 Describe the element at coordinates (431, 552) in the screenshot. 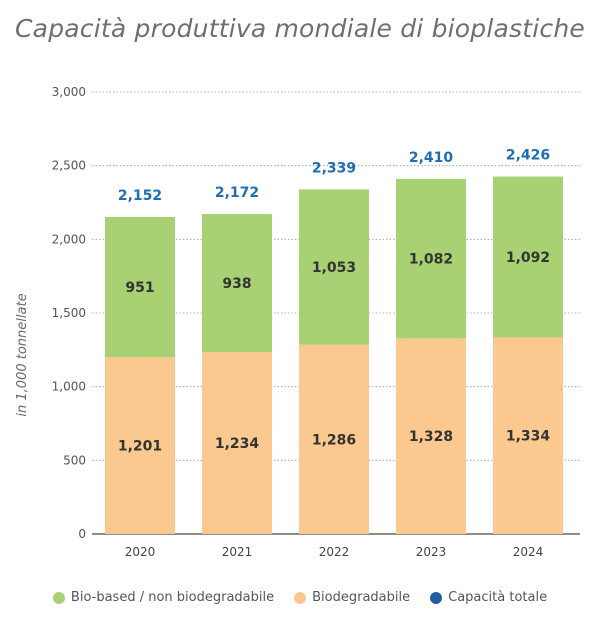

I see `x-tick-label: 2023` at that location.